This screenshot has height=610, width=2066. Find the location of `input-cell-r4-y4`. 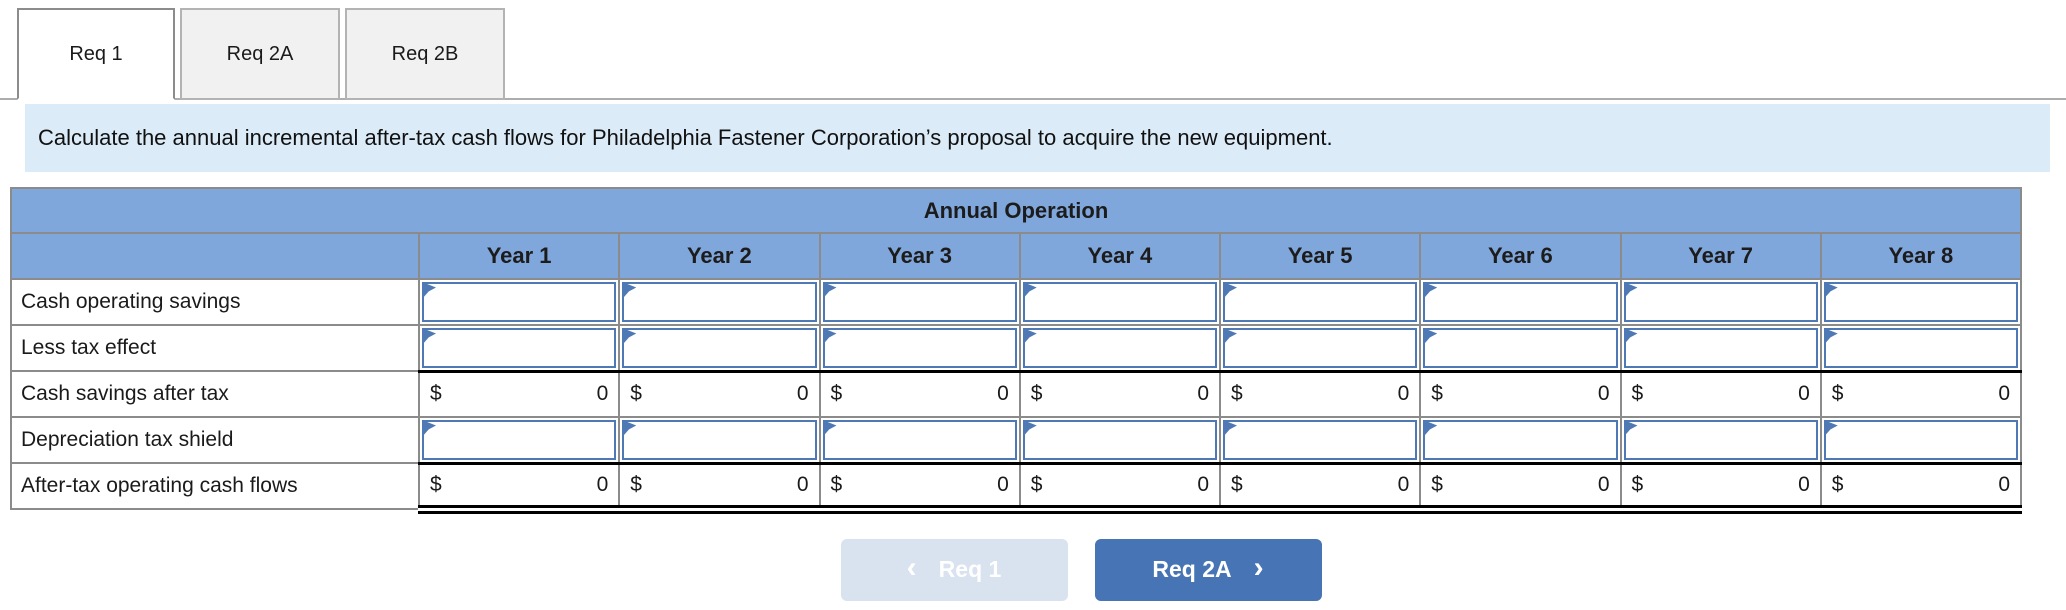

input-cell-r4-y4 is located at coordinates (1120, 440).